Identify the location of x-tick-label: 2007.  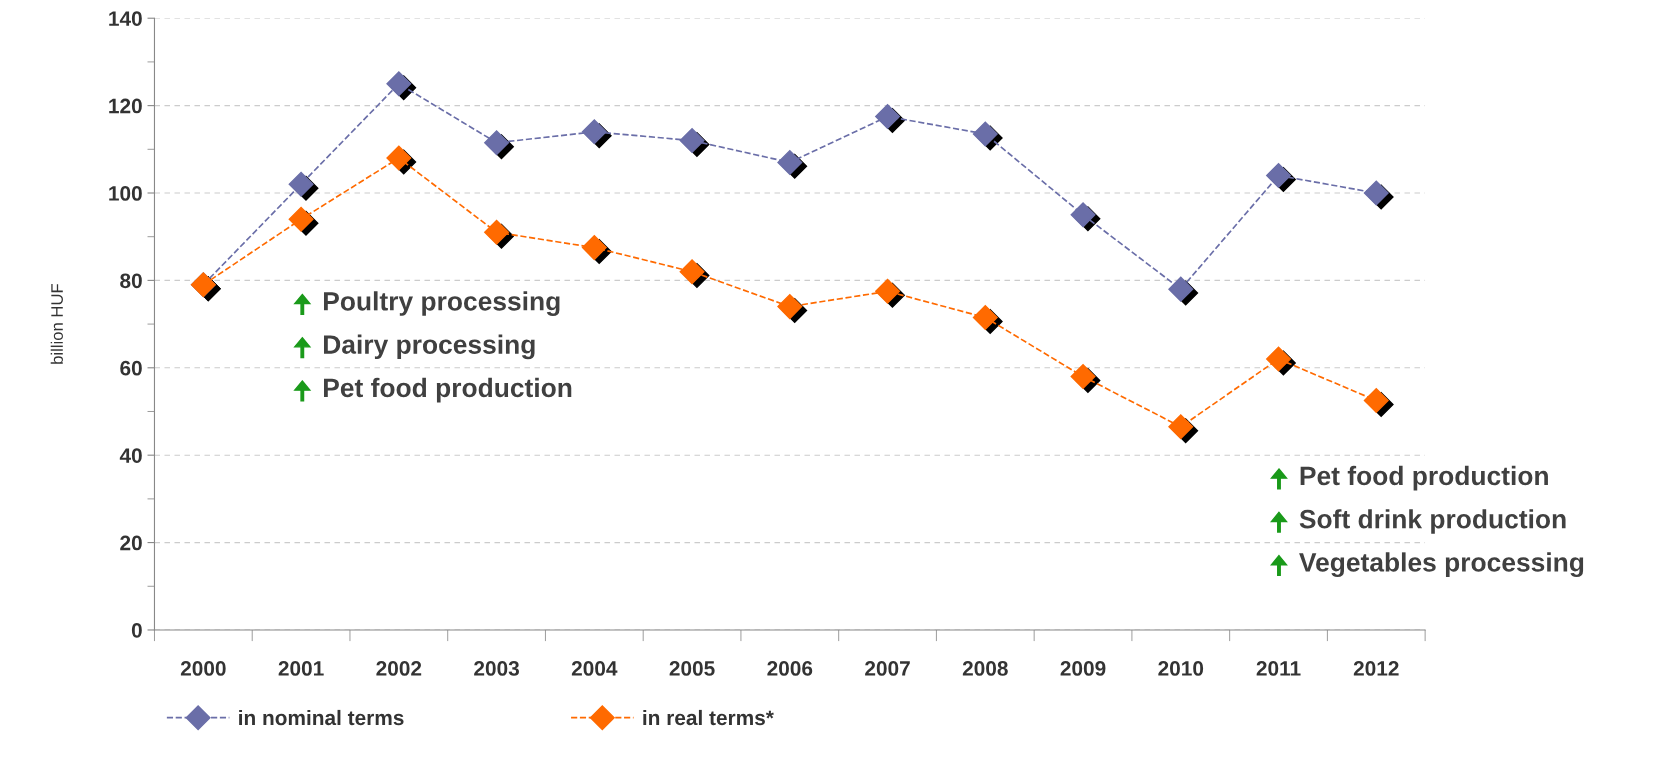
(887, 668).